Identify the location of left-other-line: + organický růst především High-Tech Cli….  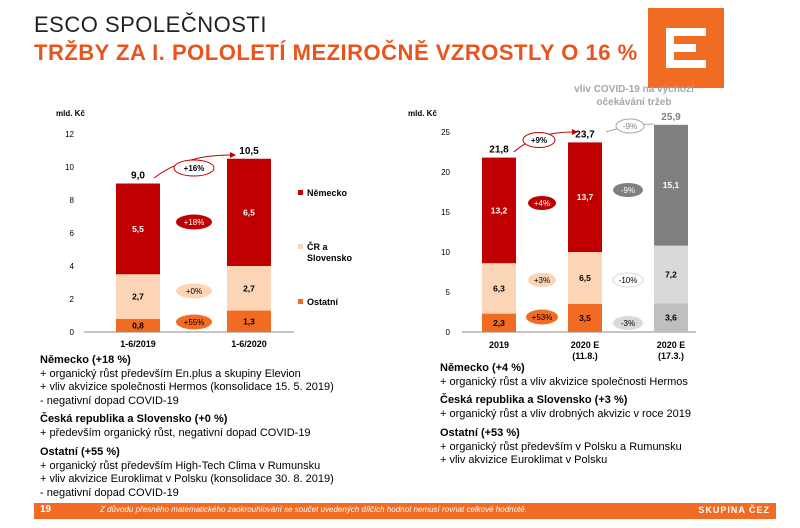
(180, 465).